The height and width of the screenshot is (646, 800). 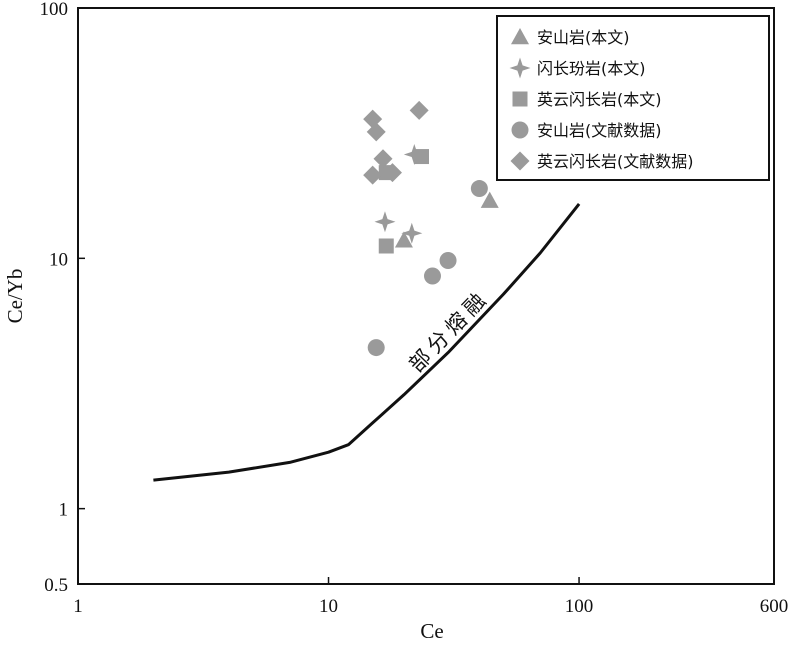 I want to click on legend-box, so click(x=633, y=98).